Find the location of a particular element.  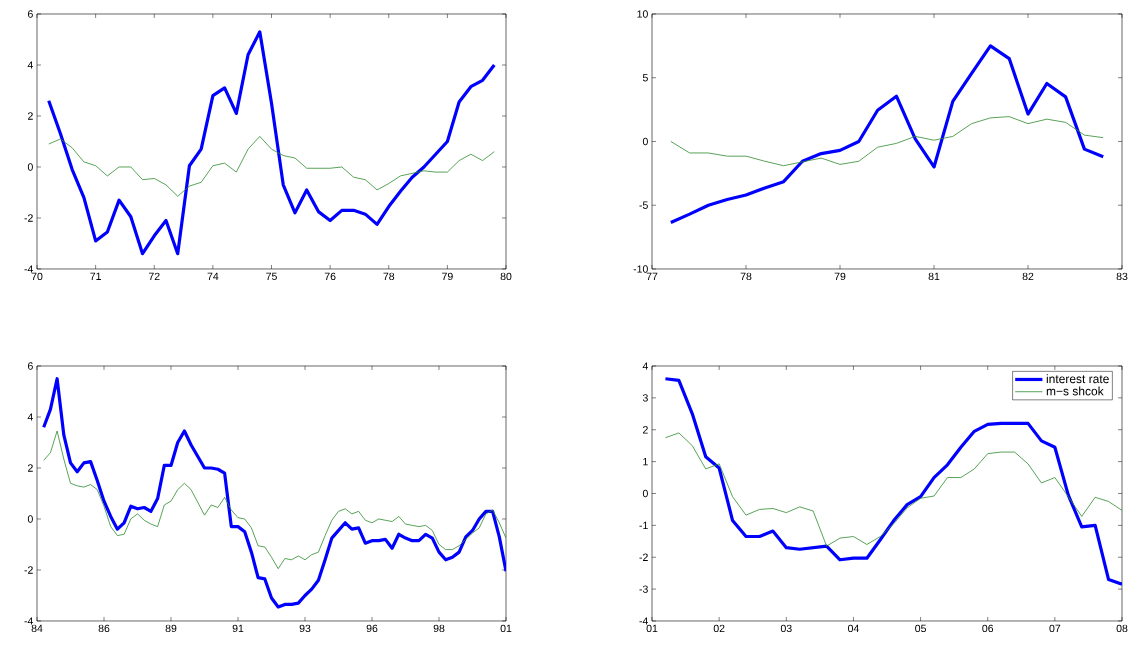

y-tick-label: -10 is located at coordinates (640, 269).